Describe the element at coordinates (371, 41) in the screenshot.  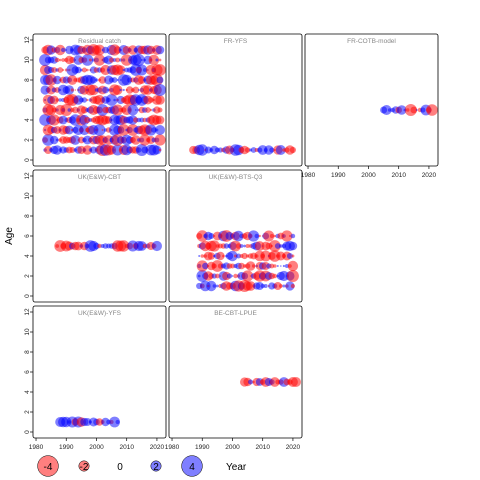
I see `panel-title: FR-COTB-model` at that location.